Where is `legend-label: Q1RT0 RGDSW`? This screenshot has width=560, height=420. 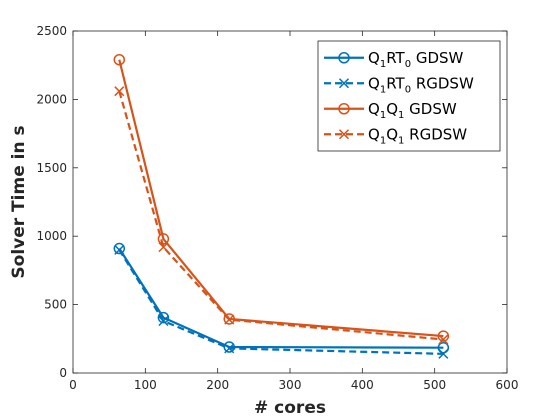 legend-label: Q1RT0 RGDSW is located at coordinates (421, 84).